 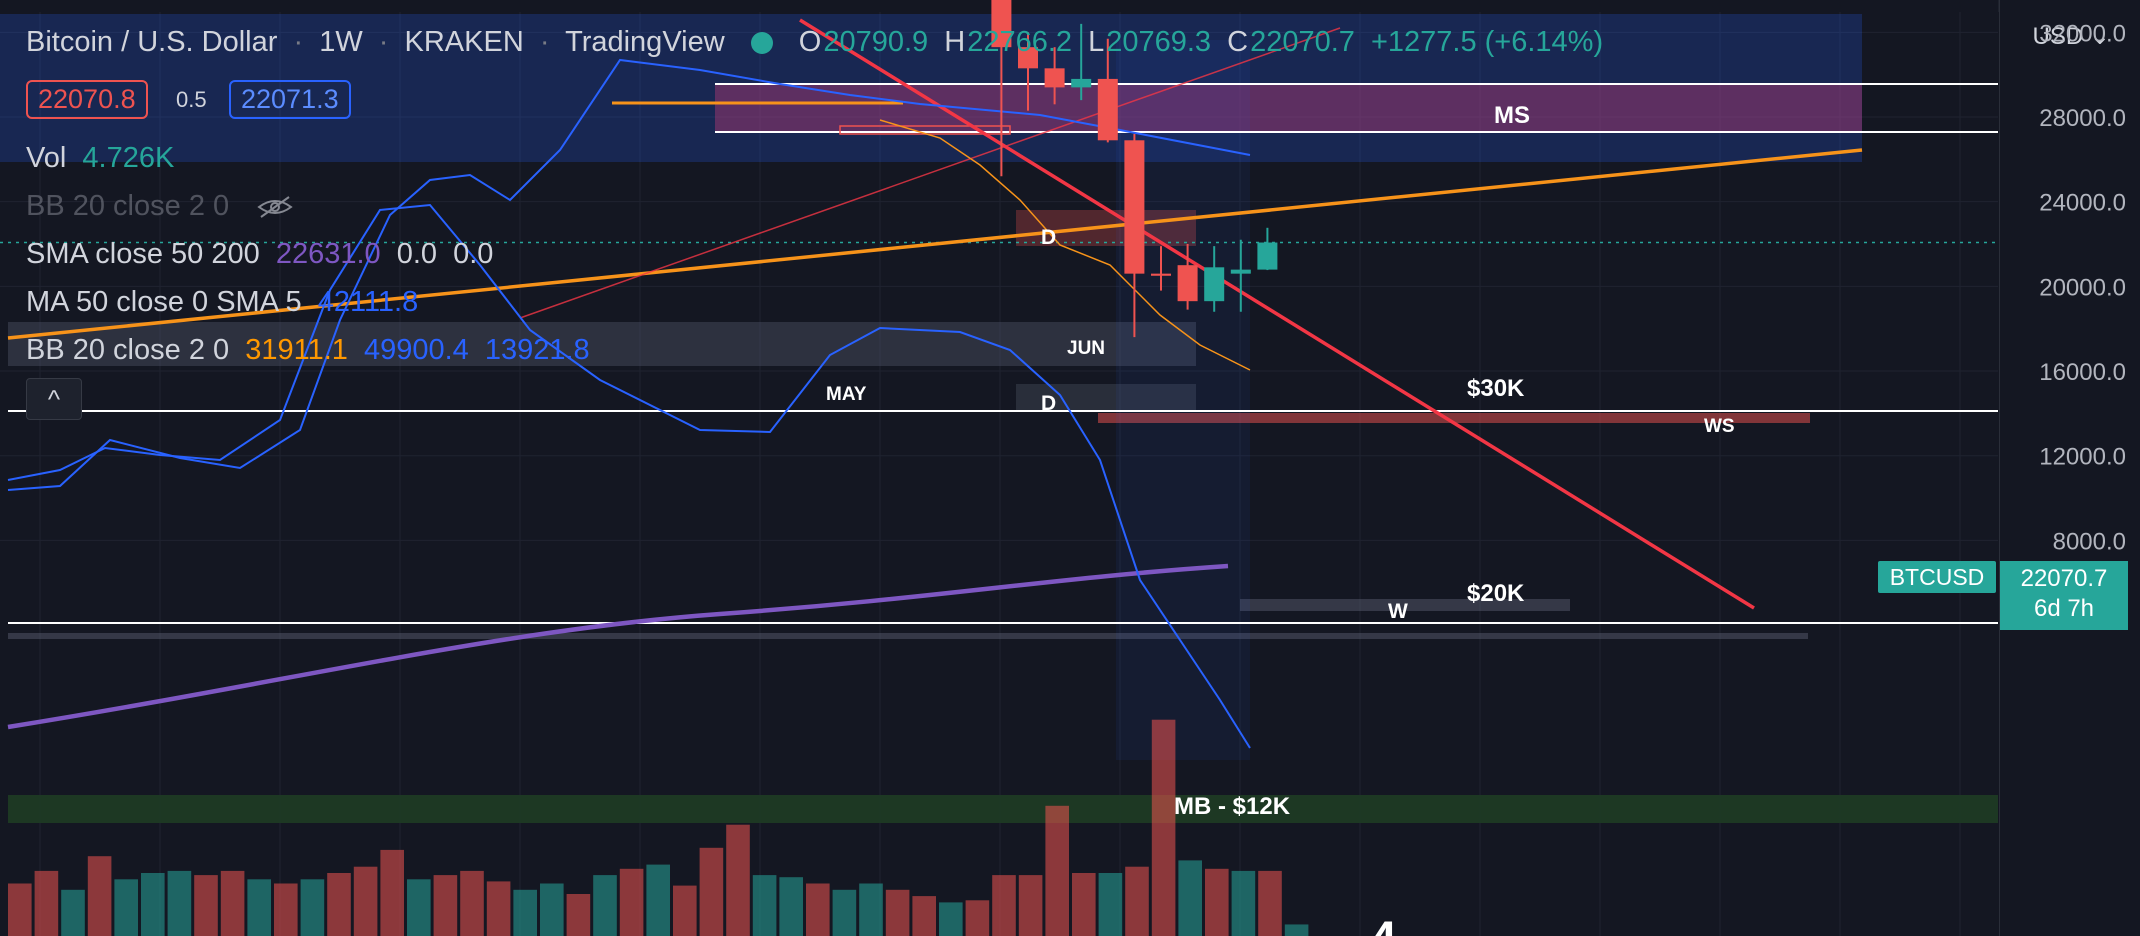 I want to click on ms-annotation: MS, so click(x=1512, y=115).